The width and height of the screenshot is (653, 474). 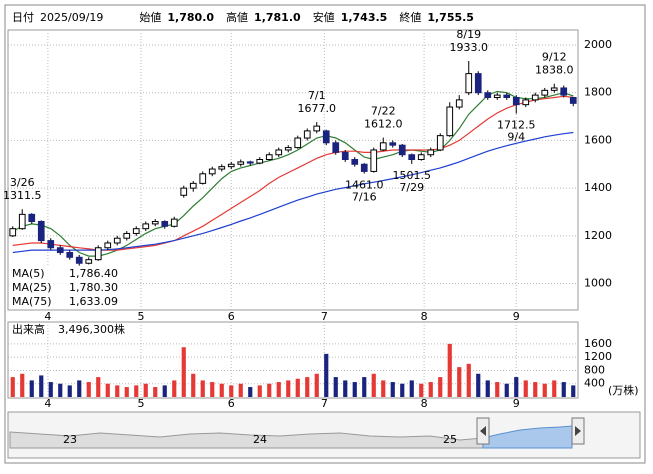 What do you see at coordinates (32, 287) in the screenshot?
I see `legend-name: MA(25)` at bounding box center [32, 287].